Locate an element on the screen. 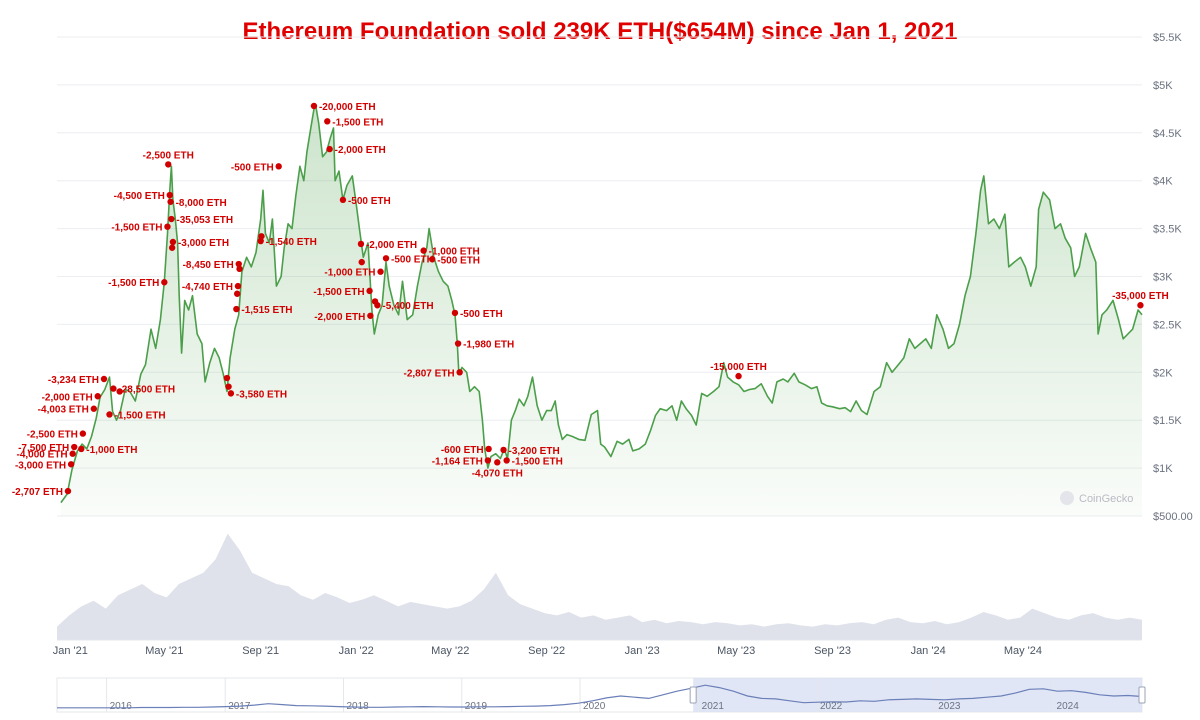  sale-label: -4,740 ETH is located at coordinates (207, 287).